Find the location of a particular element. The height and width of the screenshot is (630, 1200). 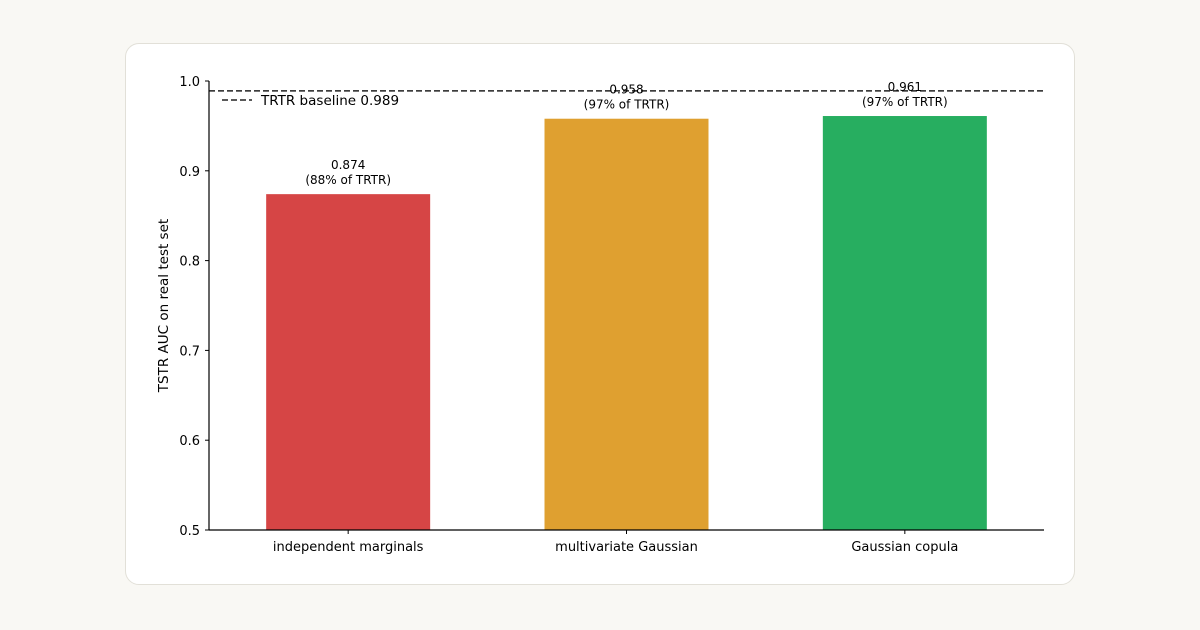

bar-percent-label: (88% of TRTR) is located at coordinates (348, 180).